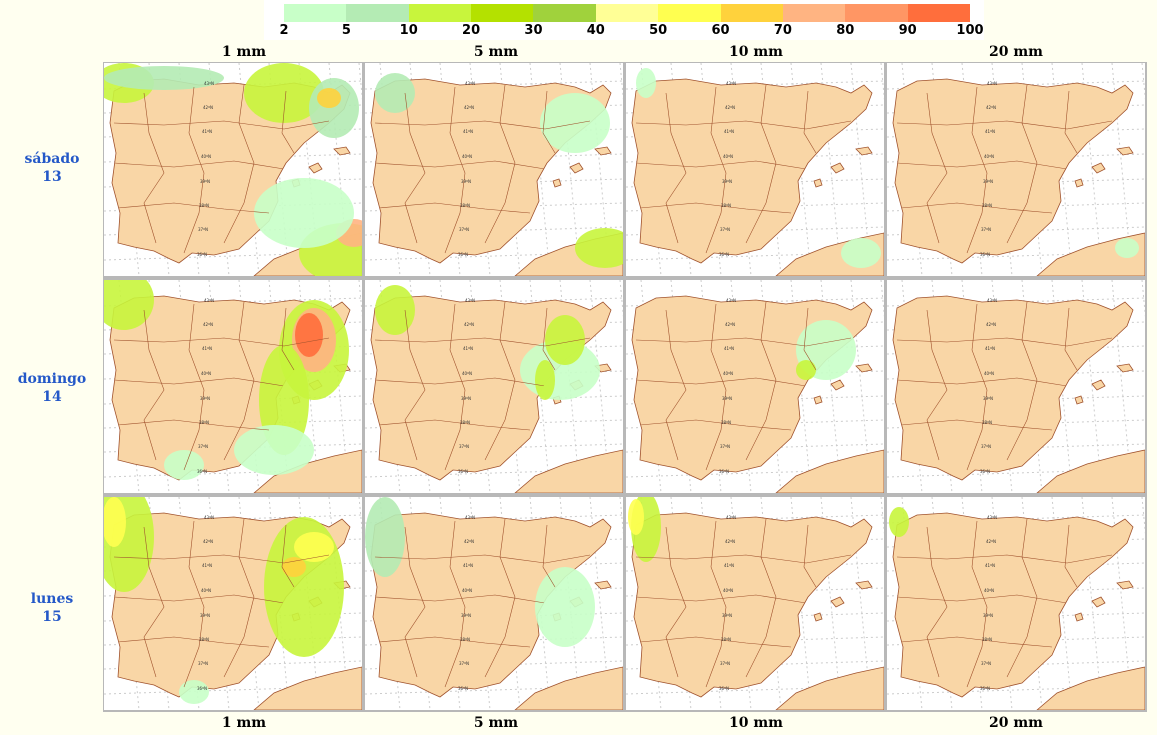  What do you see at coordinates (970, 30) in the screenshot?
I see `legend-tick-label: 100` at bounding box center [970, 30].